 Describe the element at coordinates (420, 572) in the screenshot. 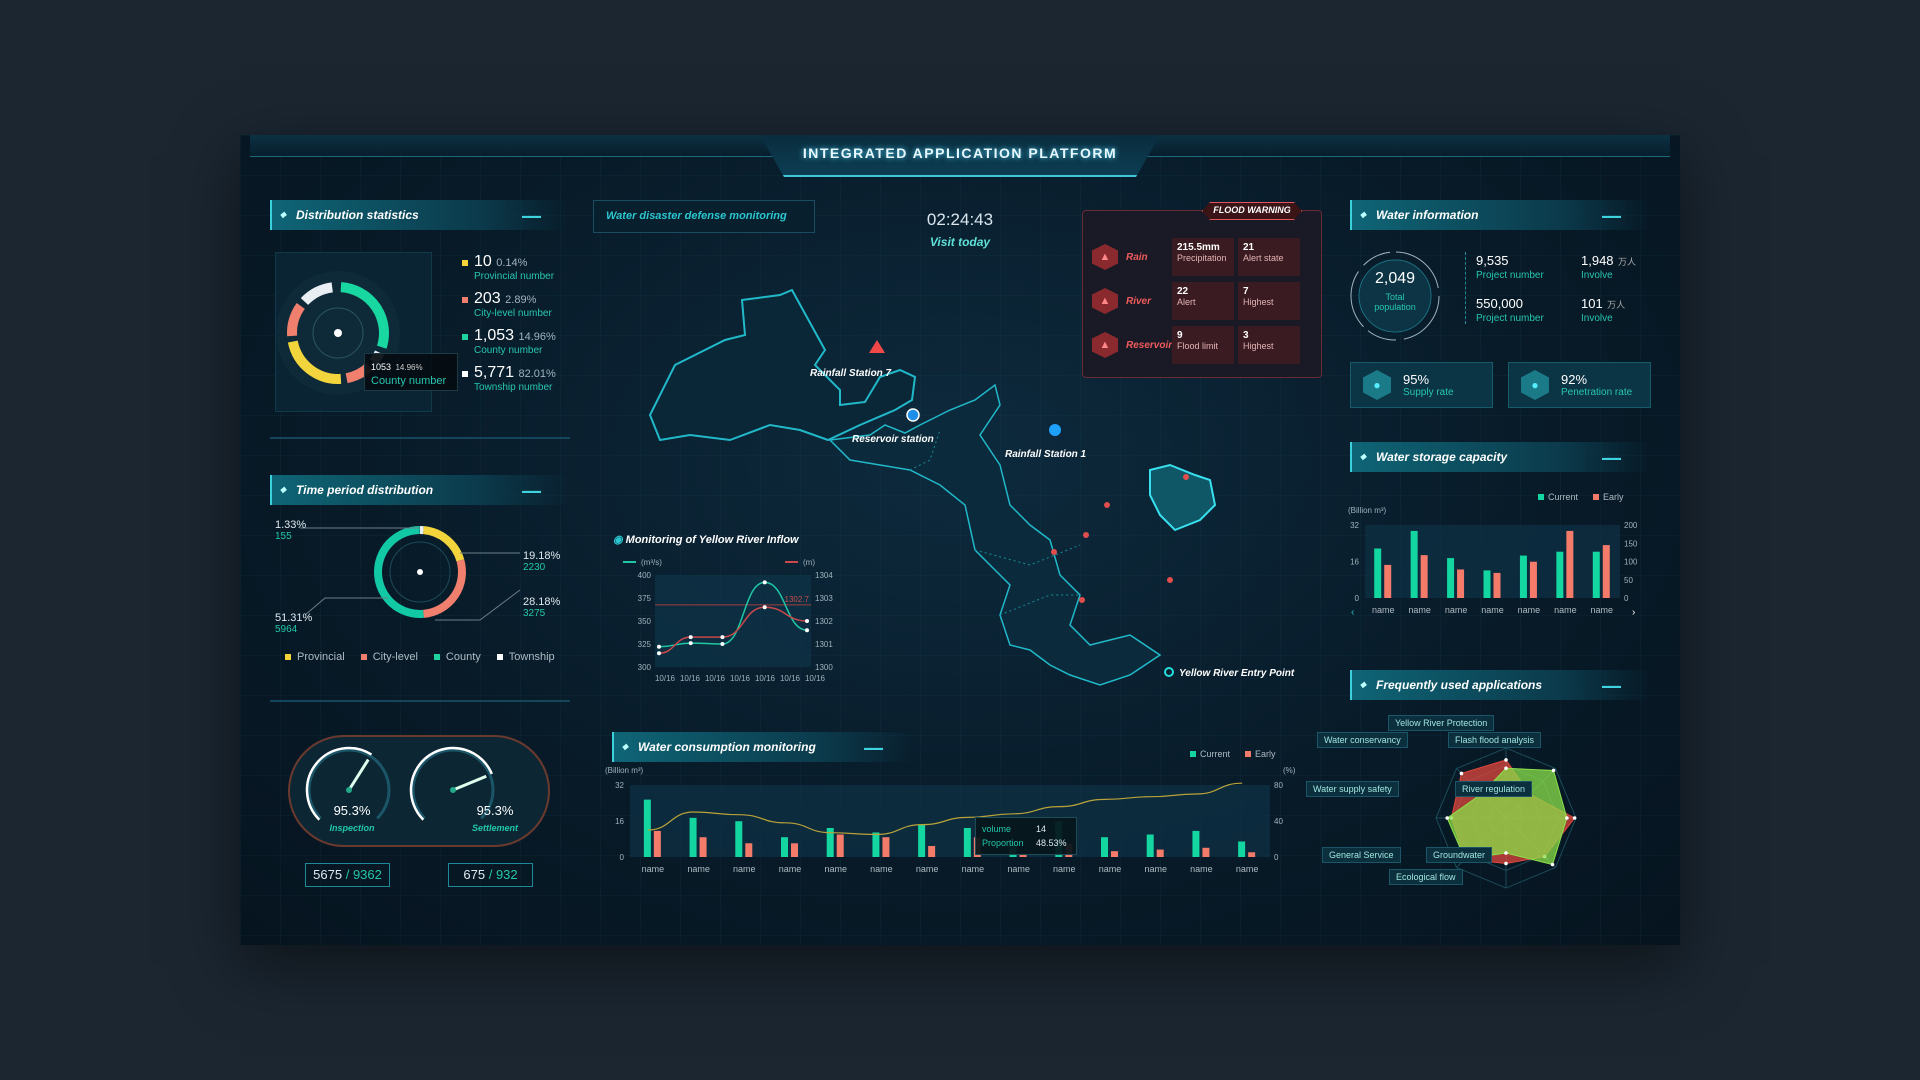

I see `donut-center` at that location.